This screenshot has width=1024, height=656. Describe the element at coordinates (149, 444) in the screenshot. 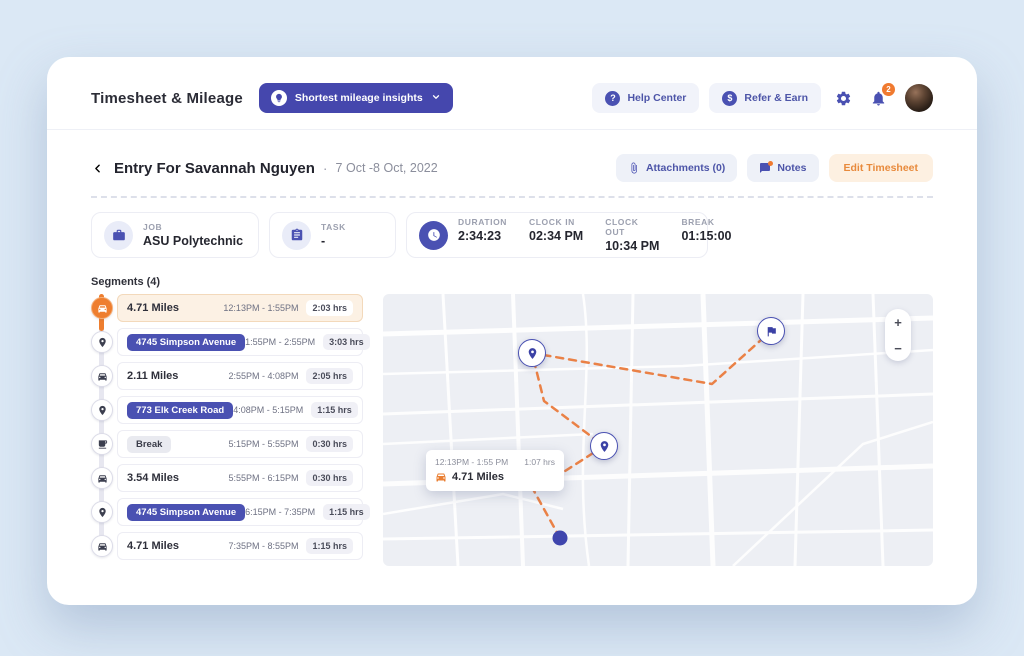

I see `break-chip: Break` at that location.